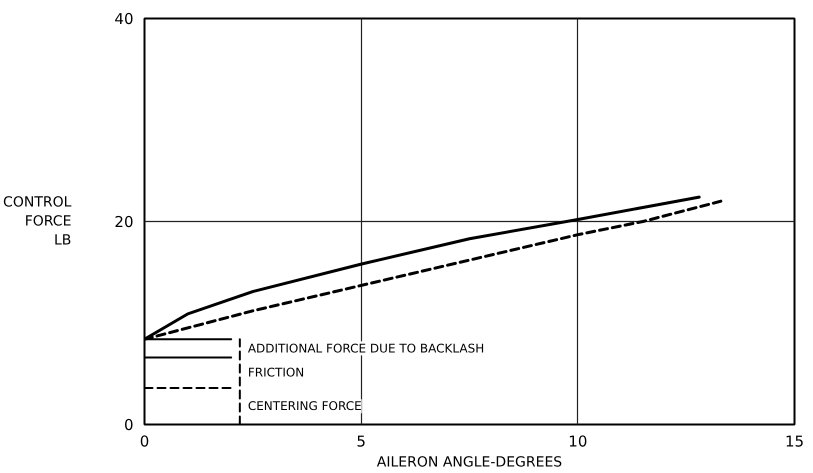 The height and width of the screenshot is (473, 813). What do you see at coordinates (129, 425) in the screenshot?
I see `y-tick-label: 0` at bounding box center [129, 425].